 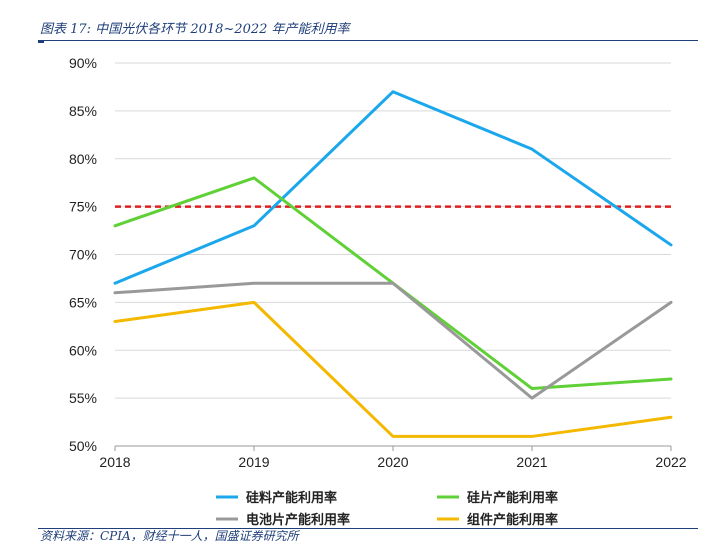 I want to click on top-divider-marker, so click(x=41, y=41).